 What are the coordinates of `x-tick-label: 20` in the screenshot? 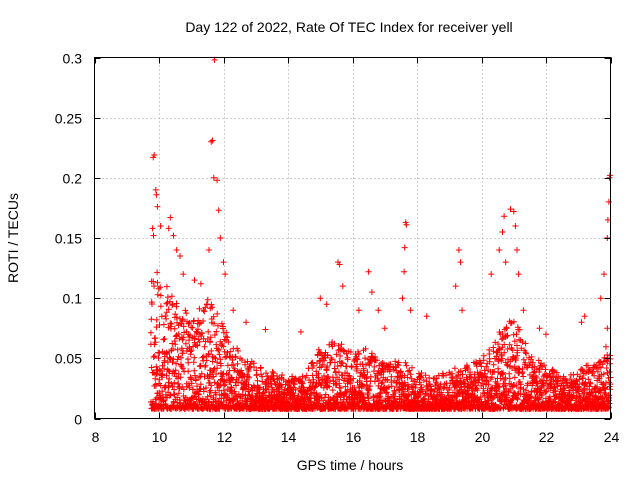 It's located at (483, 437).